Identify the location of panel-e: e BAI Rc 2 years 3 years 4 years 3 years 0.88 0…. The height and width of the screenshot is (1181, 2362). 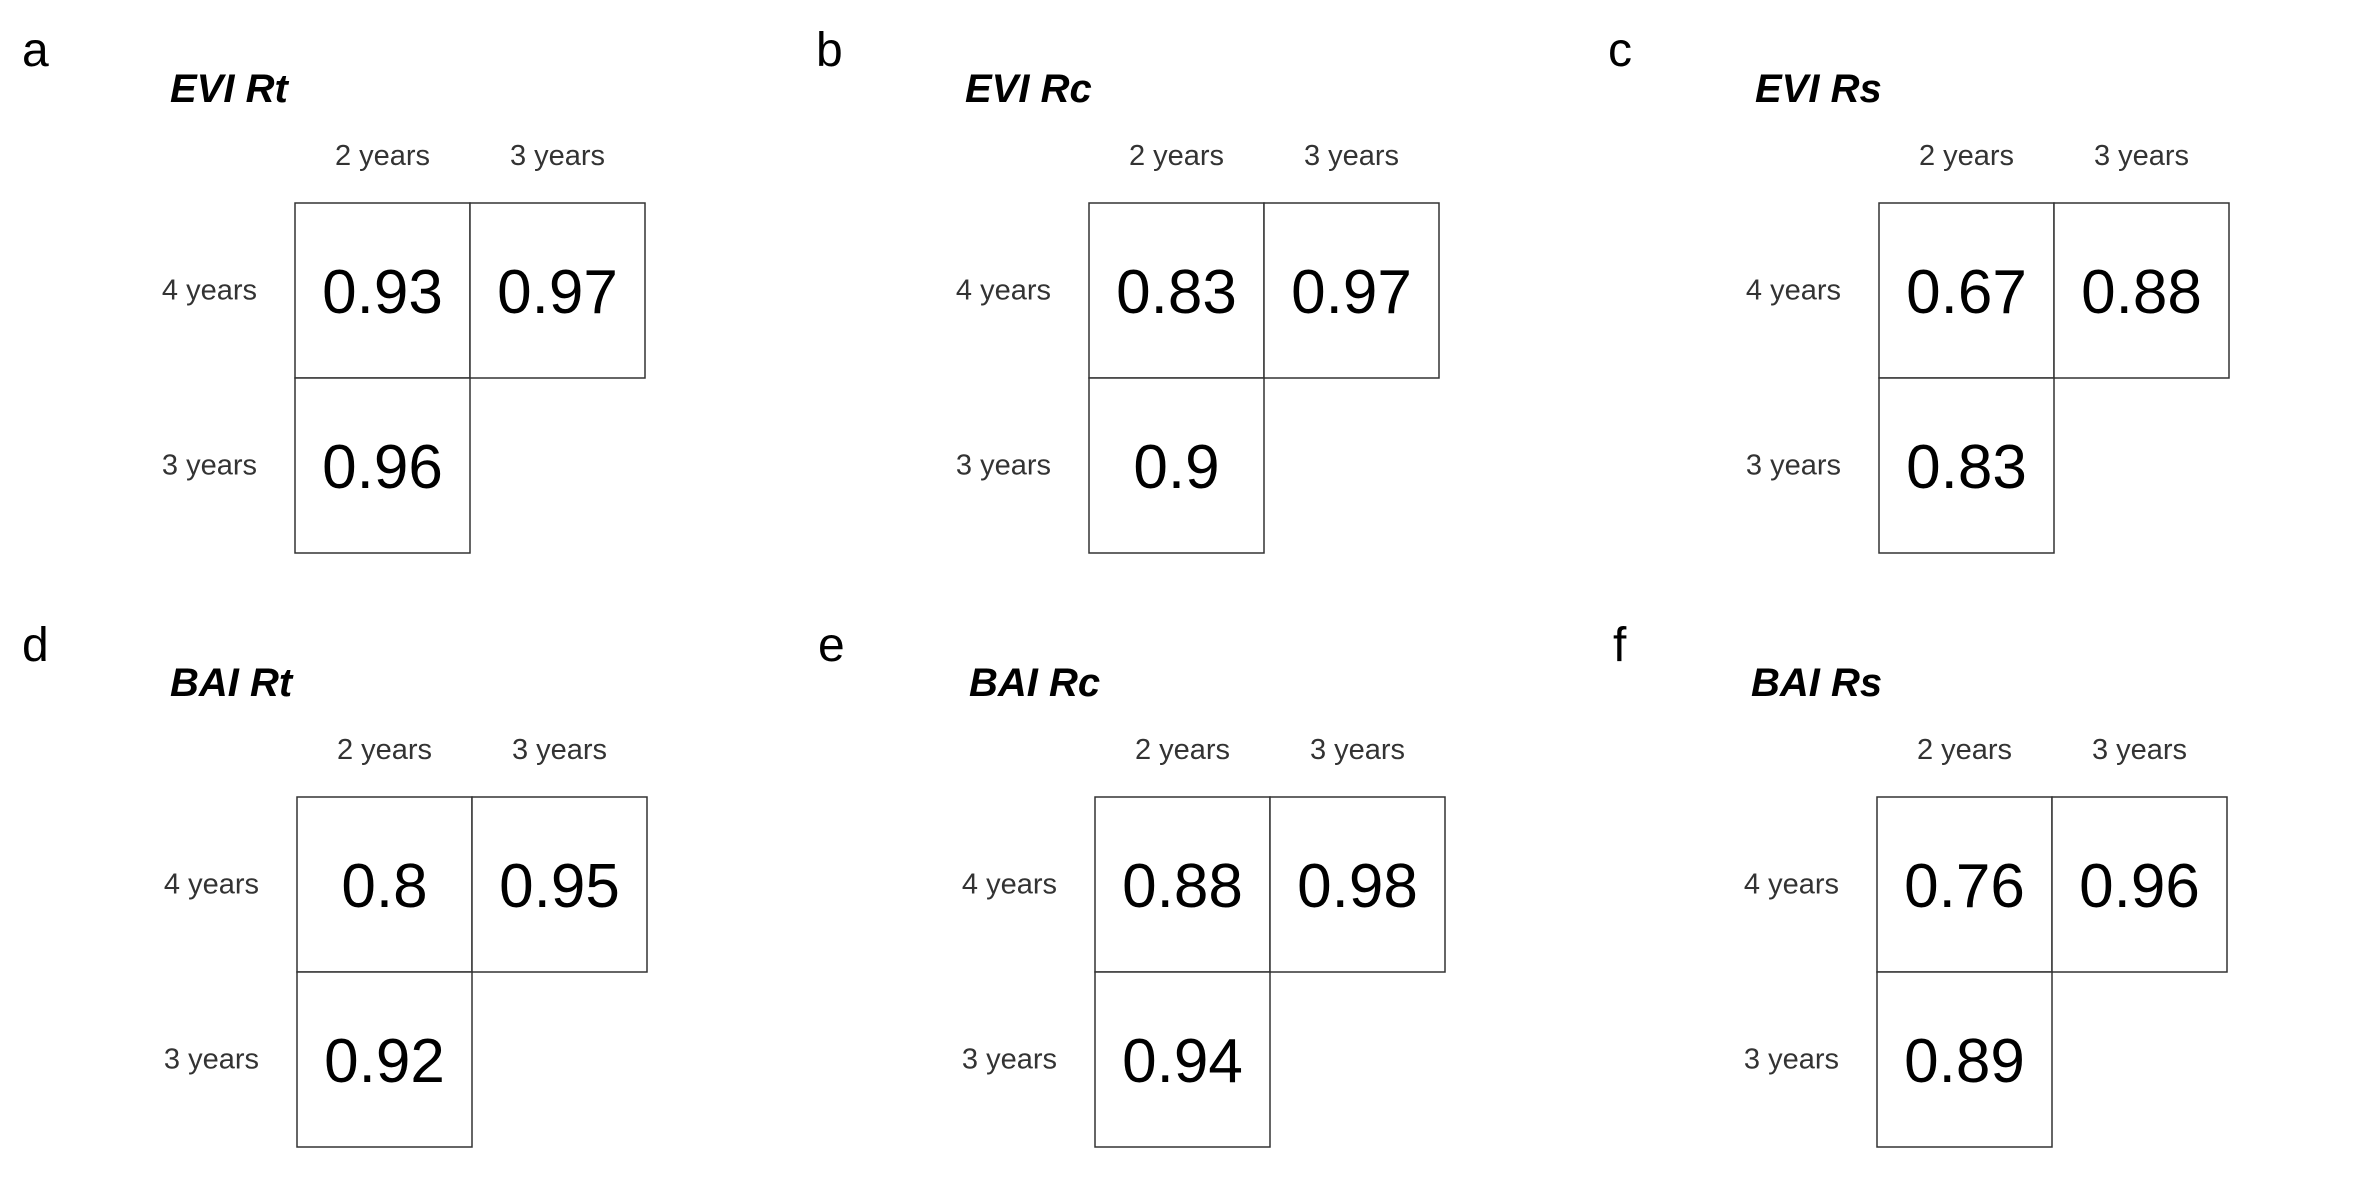
(1132, 883).